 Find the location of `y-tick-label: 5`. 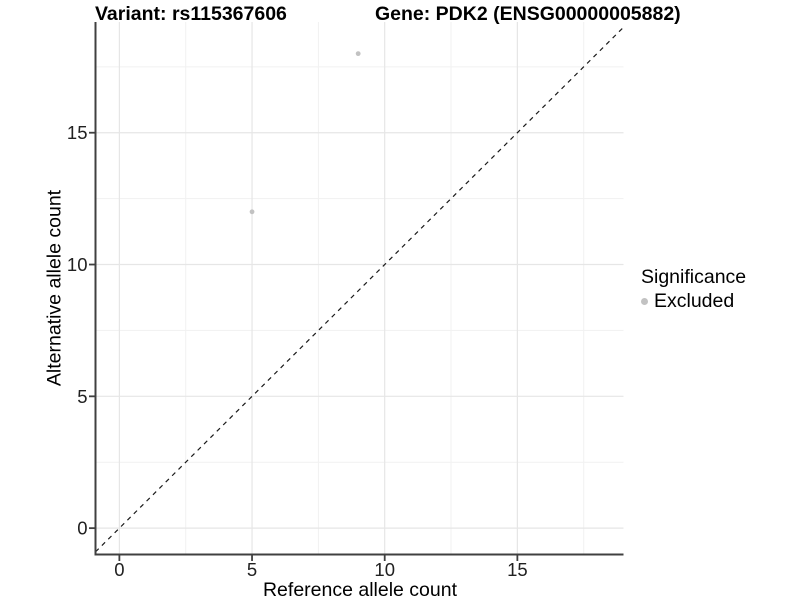

y-tick-label: 5 is located at coordinates (82, 396).